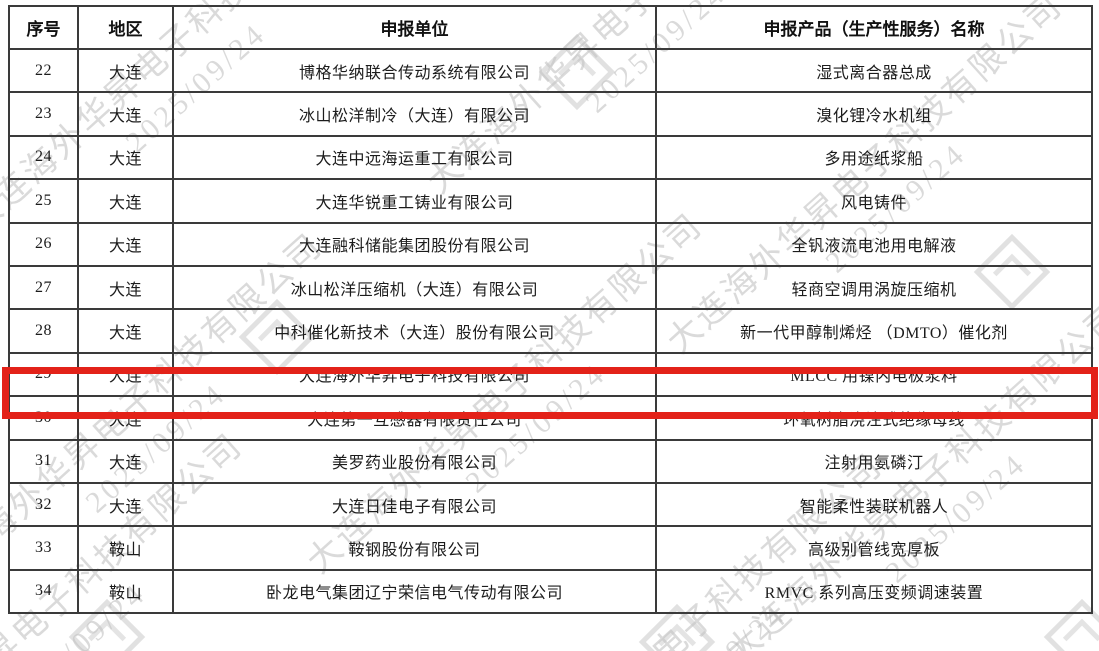 This screenshot has height=651, width=1099. I want to click on cell-index: 28, so click(43, 331).